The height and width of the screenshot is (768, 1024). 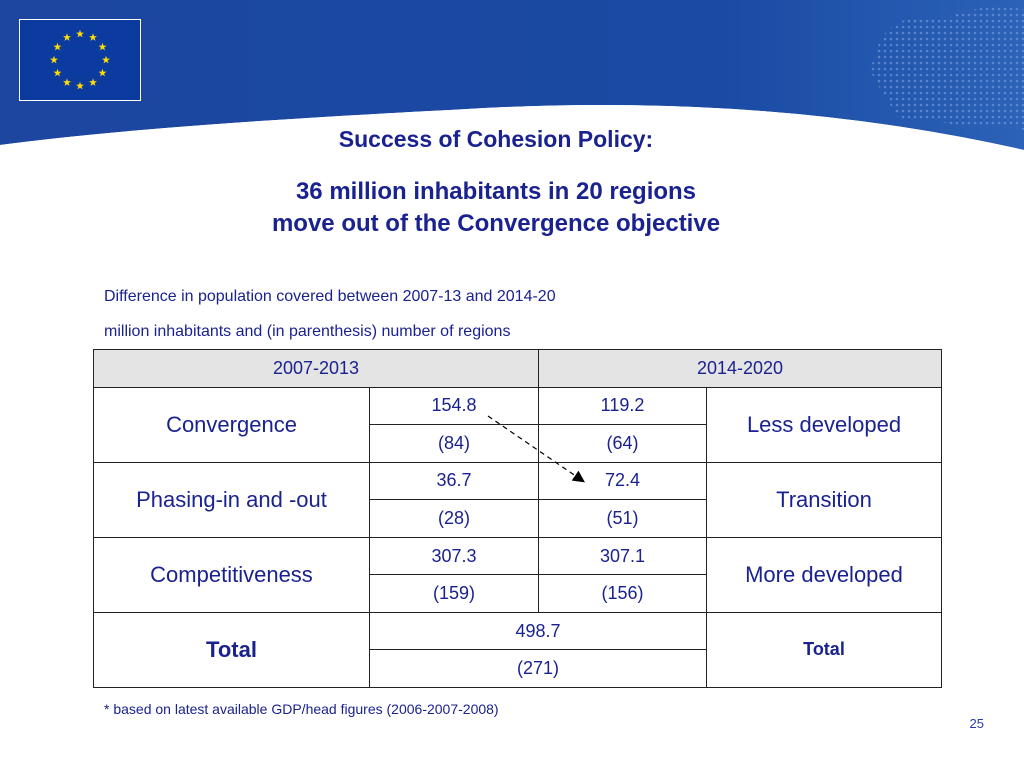 What do you see at coordinates (231, 499) in the screenshot?
I see `row-label-phasing: Phasing-in and -out` at bounding box center [231, 499].